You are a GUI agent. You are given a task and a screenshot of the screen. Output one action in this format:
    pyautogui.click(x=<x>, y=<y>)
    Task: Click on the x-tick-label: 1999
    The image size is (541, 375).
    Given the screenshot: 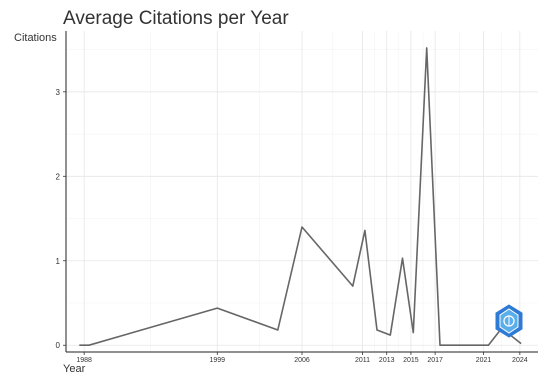 What is the action you would take?
    pyautogui.click(x=217, y=360)
    